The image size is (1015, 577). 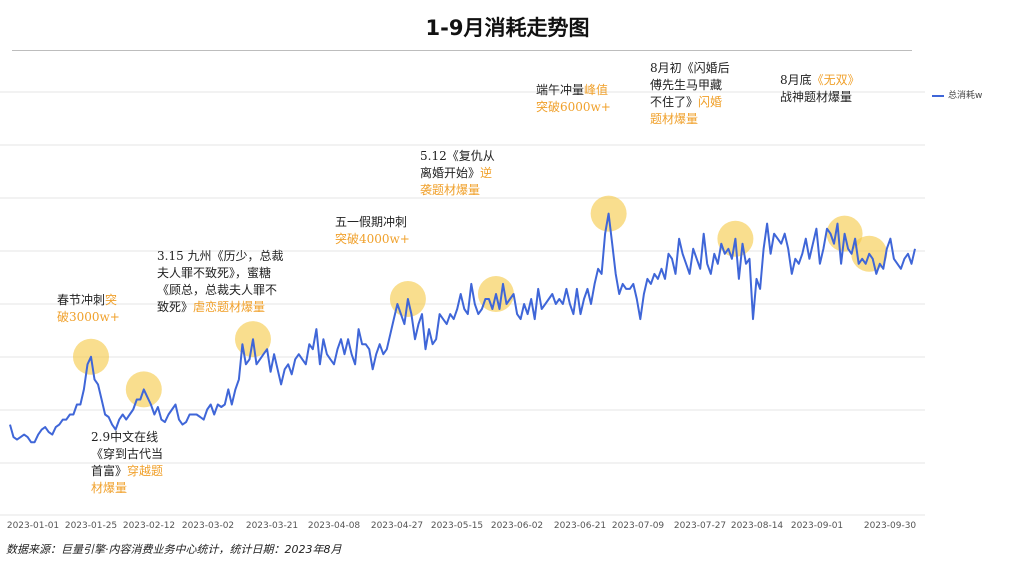 I want to click on x-tick-label: 2023-01-01, so click(x=33, y=526).